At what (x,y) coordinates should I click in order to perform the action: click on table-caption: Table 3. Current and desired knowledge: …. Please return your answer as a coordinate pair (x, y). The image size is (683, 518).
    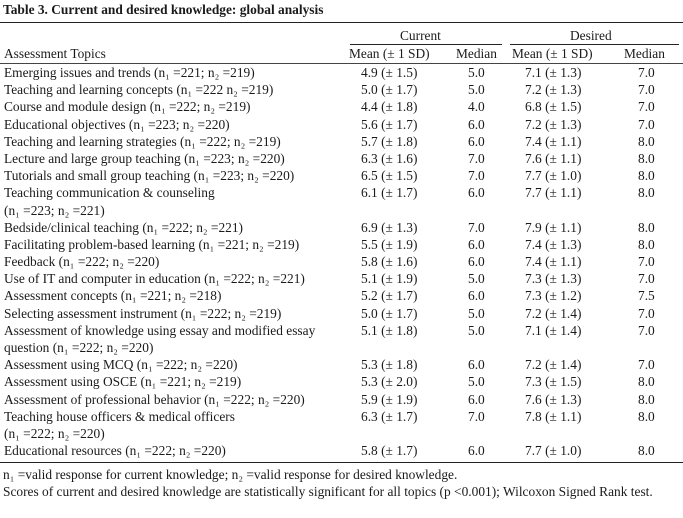
    Looking at the image, I should click on (163, 9).